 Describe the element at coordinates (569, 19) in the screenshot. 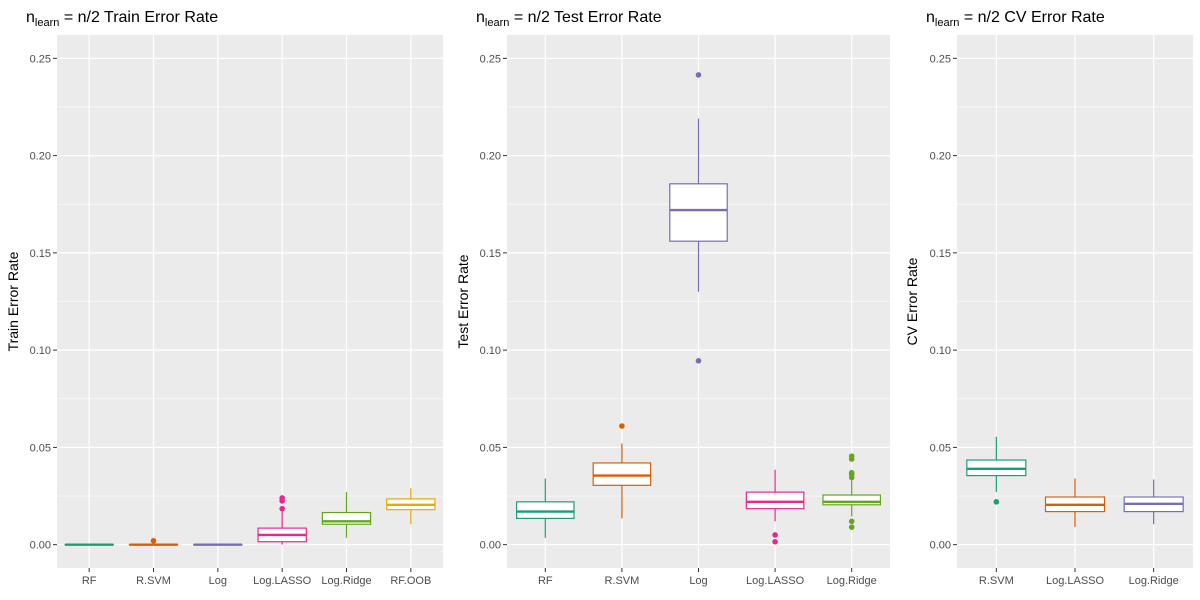

I see `panel-title: nlearn = n/2 Test Error Rate` at that location.